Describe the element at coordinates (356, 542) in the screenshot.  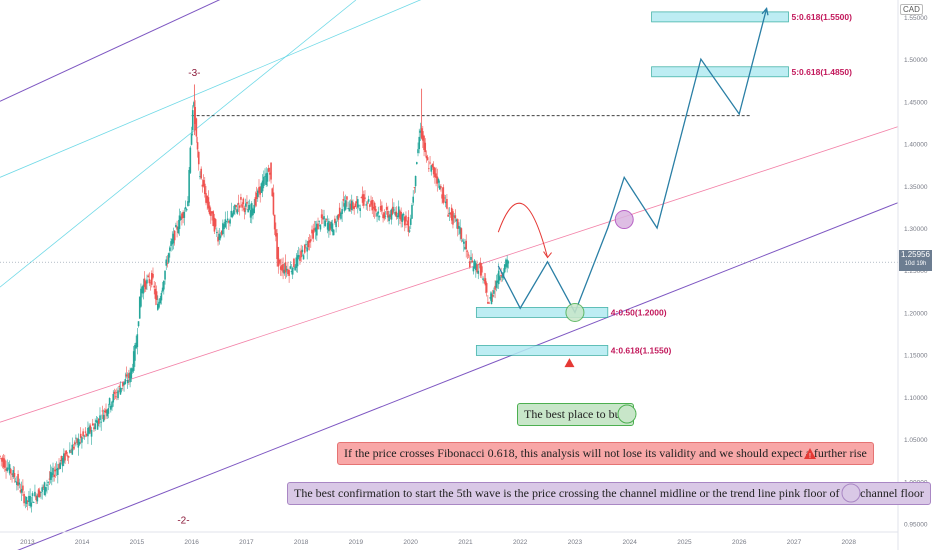
I see `x-tick-label: 2019` at that location.